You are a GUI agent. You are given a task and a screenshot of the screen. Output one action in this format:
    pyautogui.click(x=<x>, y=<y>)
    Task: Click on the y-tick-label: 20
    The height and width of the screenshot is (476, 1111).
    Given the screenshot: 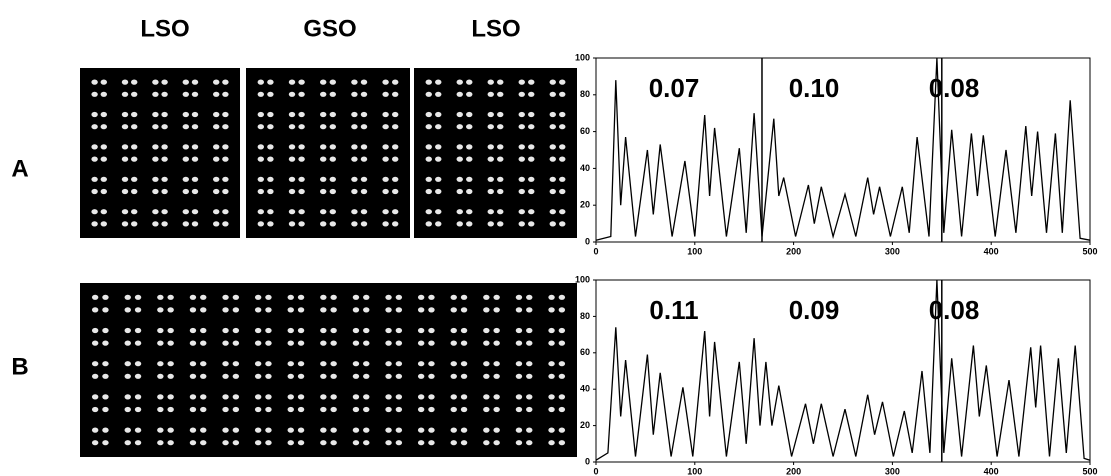 What is the action you would take?
    pyautogui.click(x=585, y=205)
    